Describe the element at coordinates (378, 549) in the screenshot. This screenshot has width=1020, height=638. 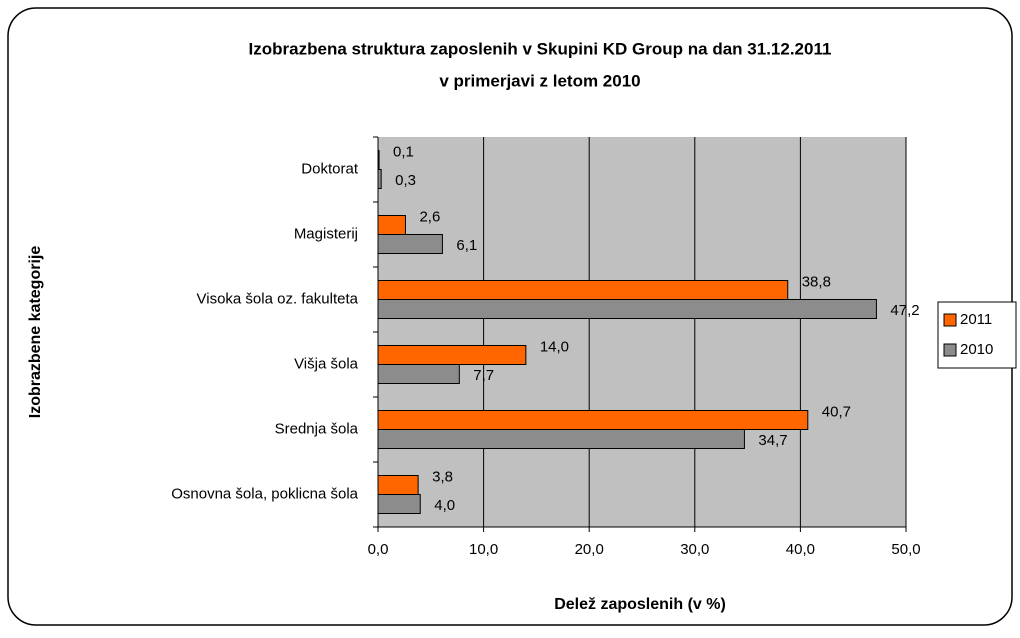
I see `x-tick-label: 0,0` at that location.